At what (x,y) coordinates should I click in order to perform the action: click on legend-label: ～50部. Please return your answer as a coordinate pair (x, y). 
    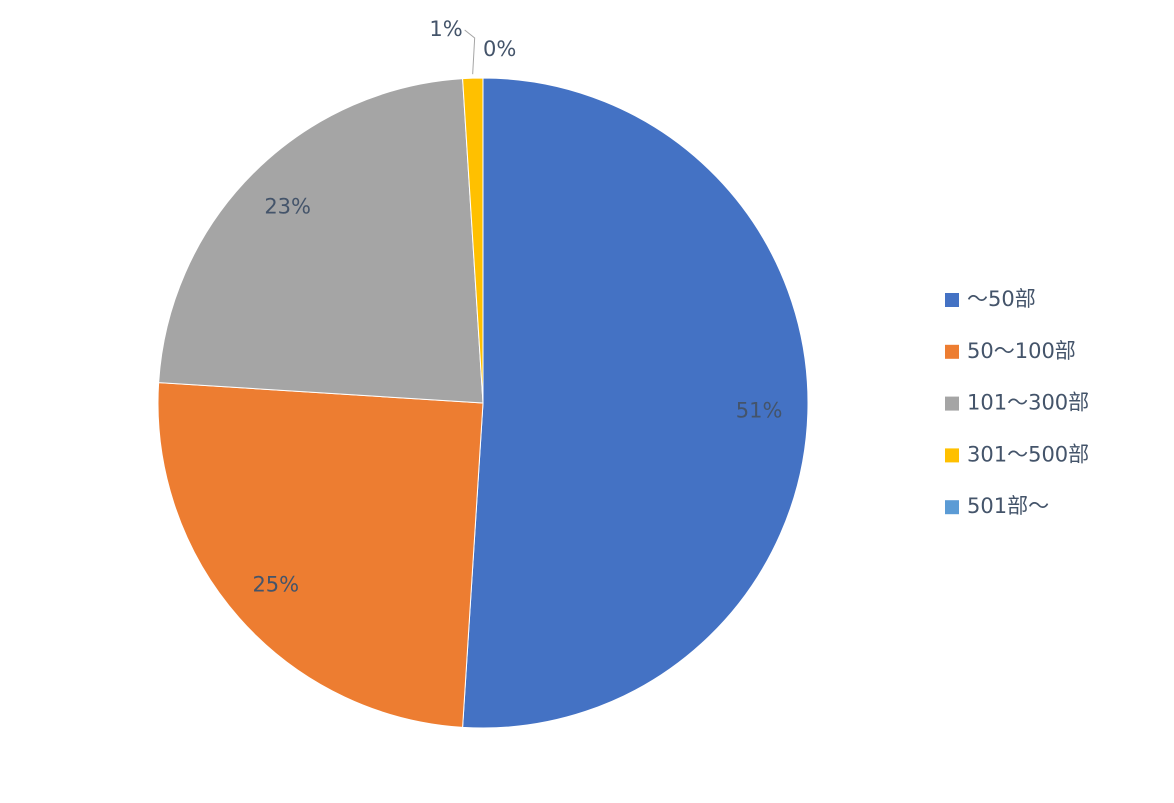
    Looking at the image, I should click on (1001, 299).